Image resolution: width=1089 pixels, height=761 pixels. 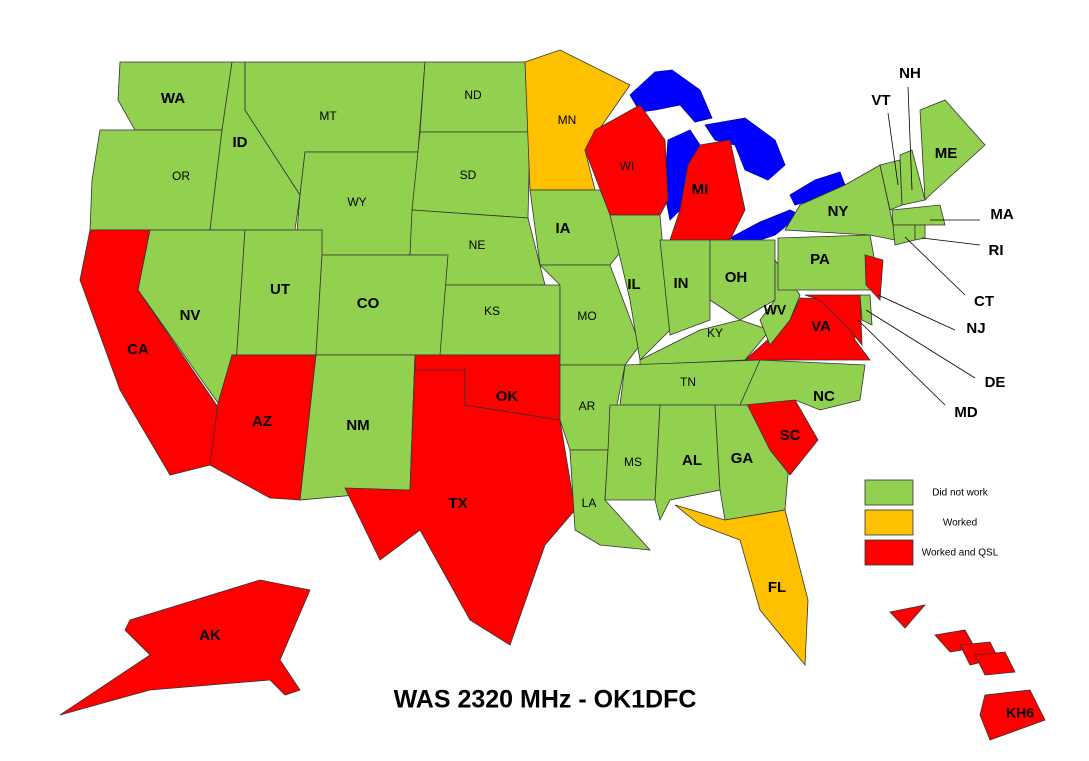 I want to click on state: NC, so click(x=802, y=385).